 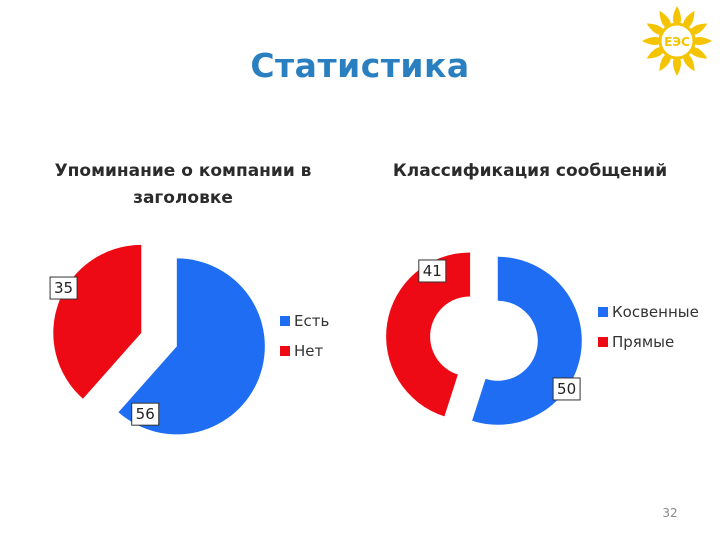 I want to click on legend-label-0-0: Есть, so click(x=311, y=321).